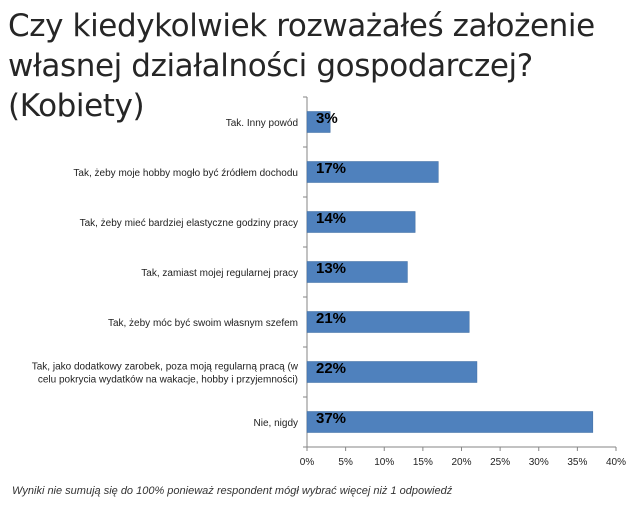 This screenshot has width=640, height=517. What do you see at coordinates (539, 462) in the screenshot?
I see `x-tick-label: 30%` at bounding box center [539, 462].